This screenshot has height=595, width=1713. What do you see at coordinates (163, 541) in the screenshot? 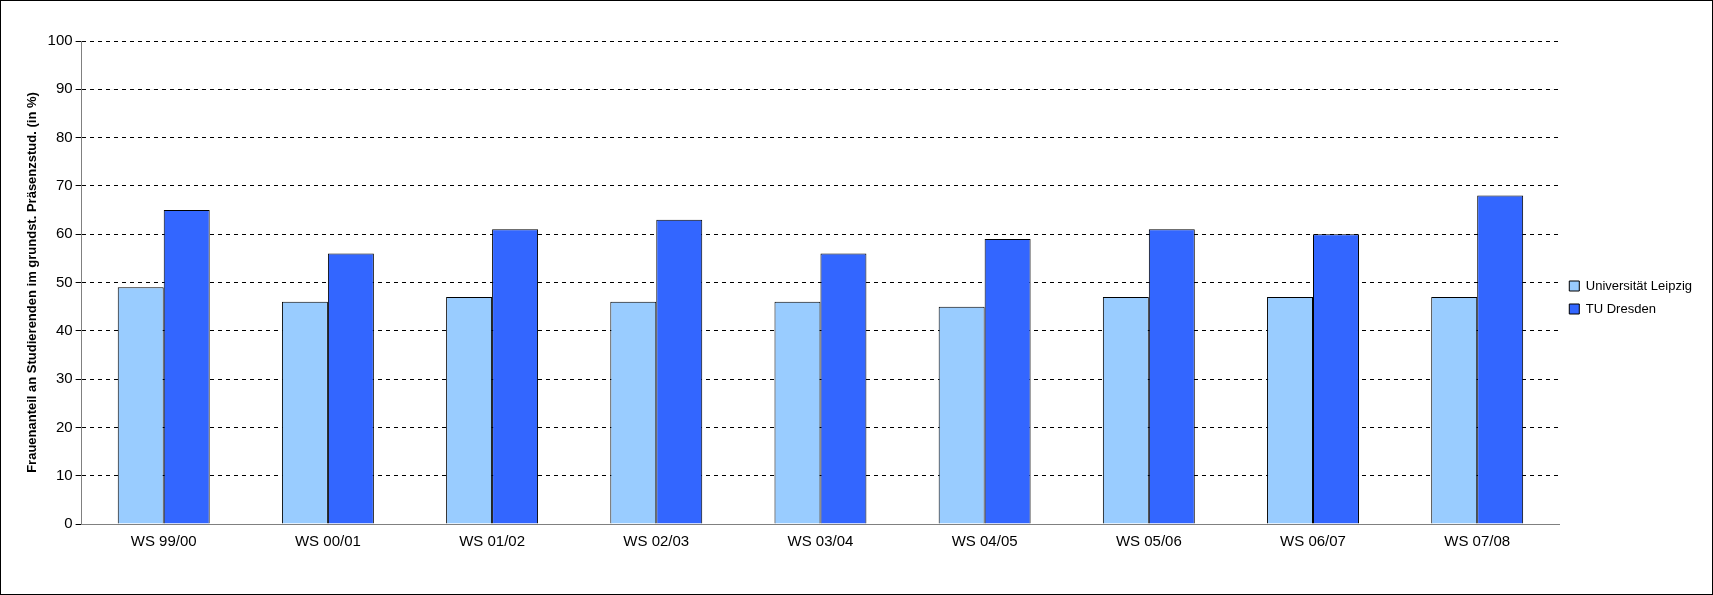
I see `x-tick-label: WS 99/00` at bounding box center [163, 541].